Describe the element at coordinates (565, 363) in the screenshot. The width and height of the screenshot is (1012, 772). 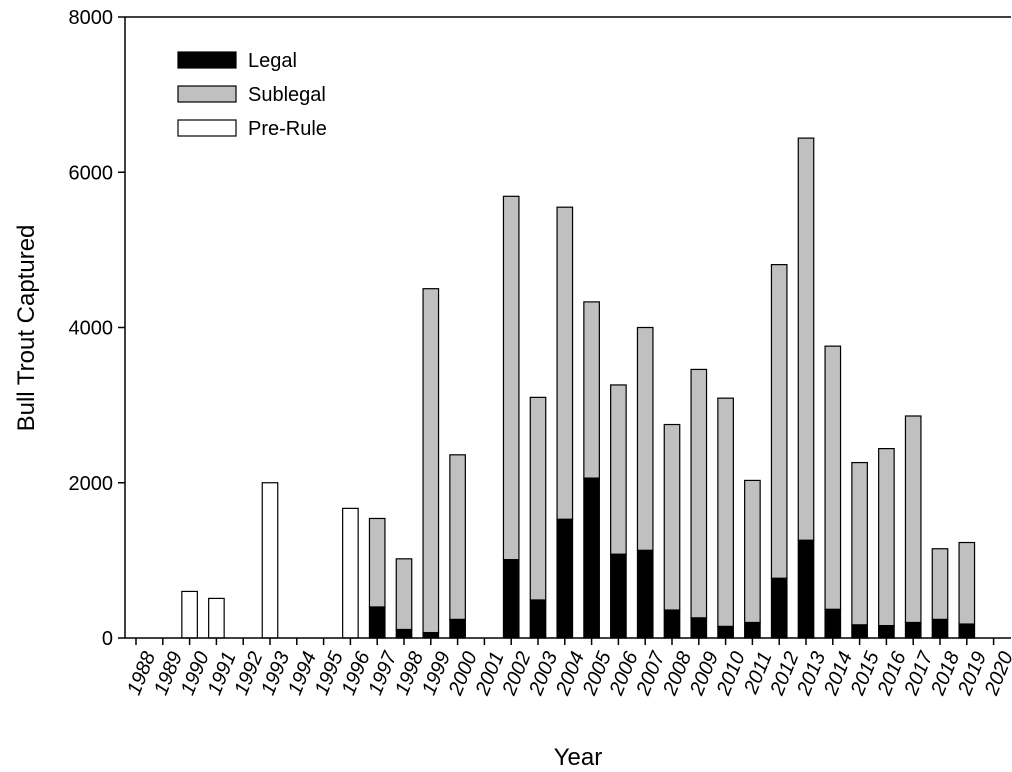
I see `bar-sublegal-2004` at that location.